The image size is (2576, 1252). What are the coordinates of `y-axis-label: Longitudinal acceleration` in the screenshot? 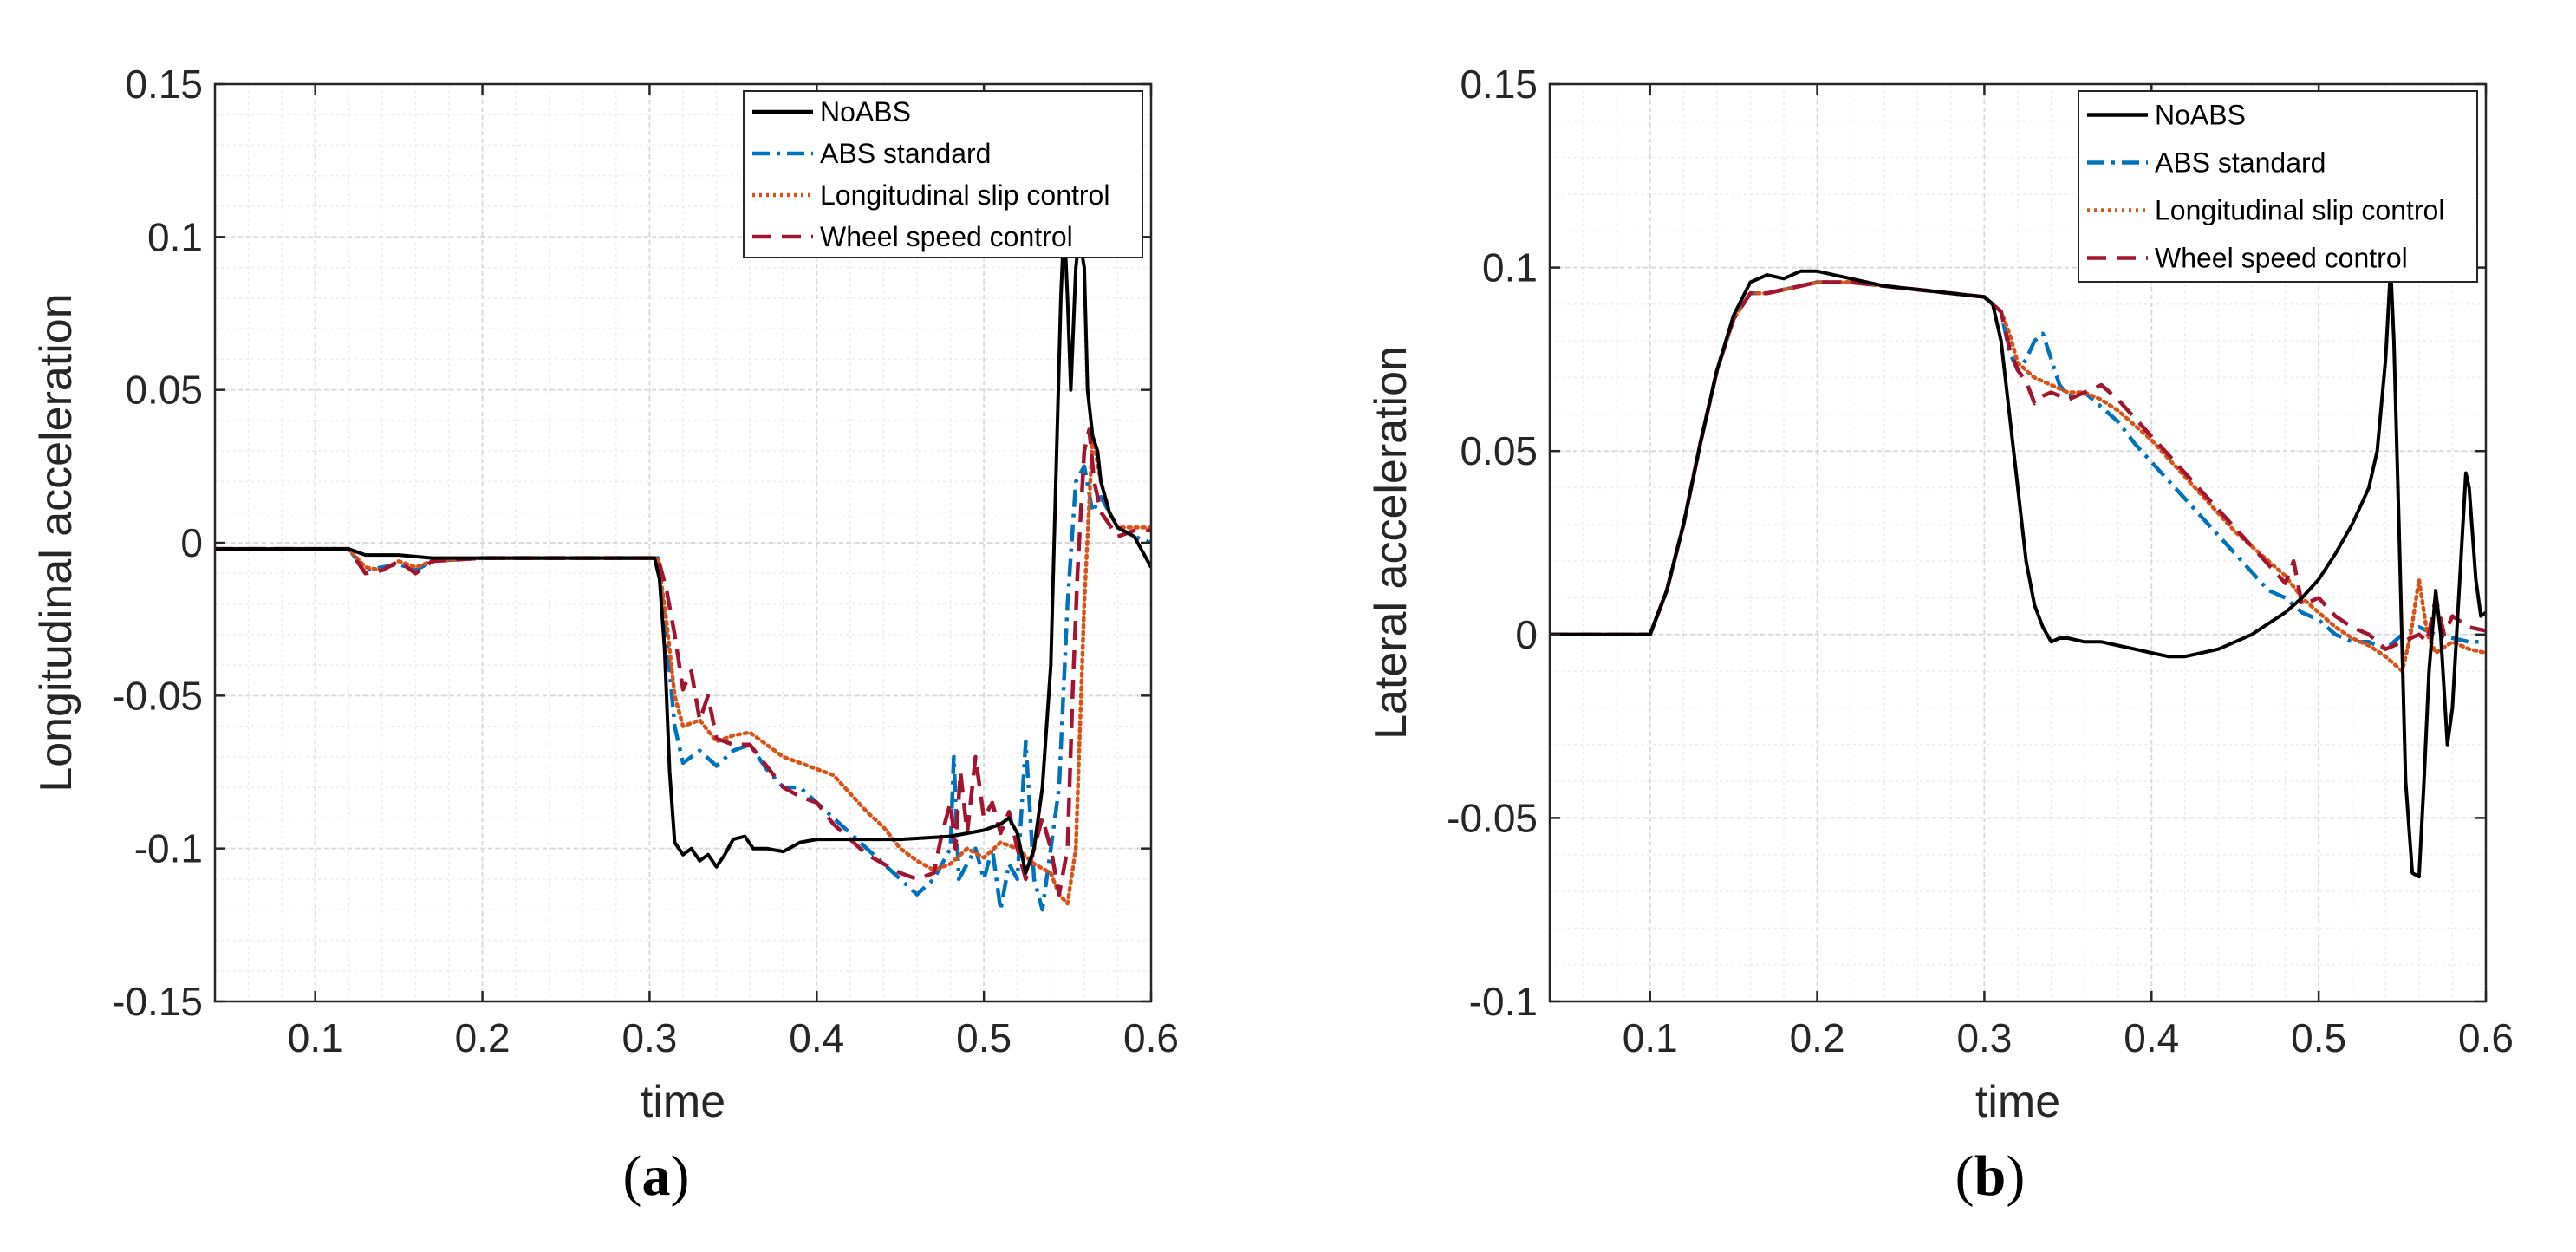 It's located at (56, 542).